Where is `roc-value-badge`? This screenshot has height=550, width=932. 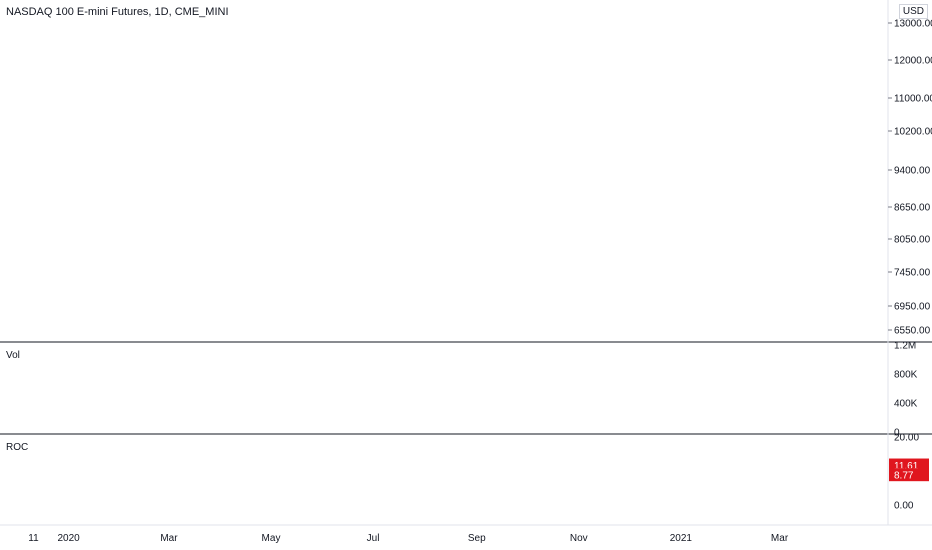
roc-value-badge is located at coordinates (909, 475).